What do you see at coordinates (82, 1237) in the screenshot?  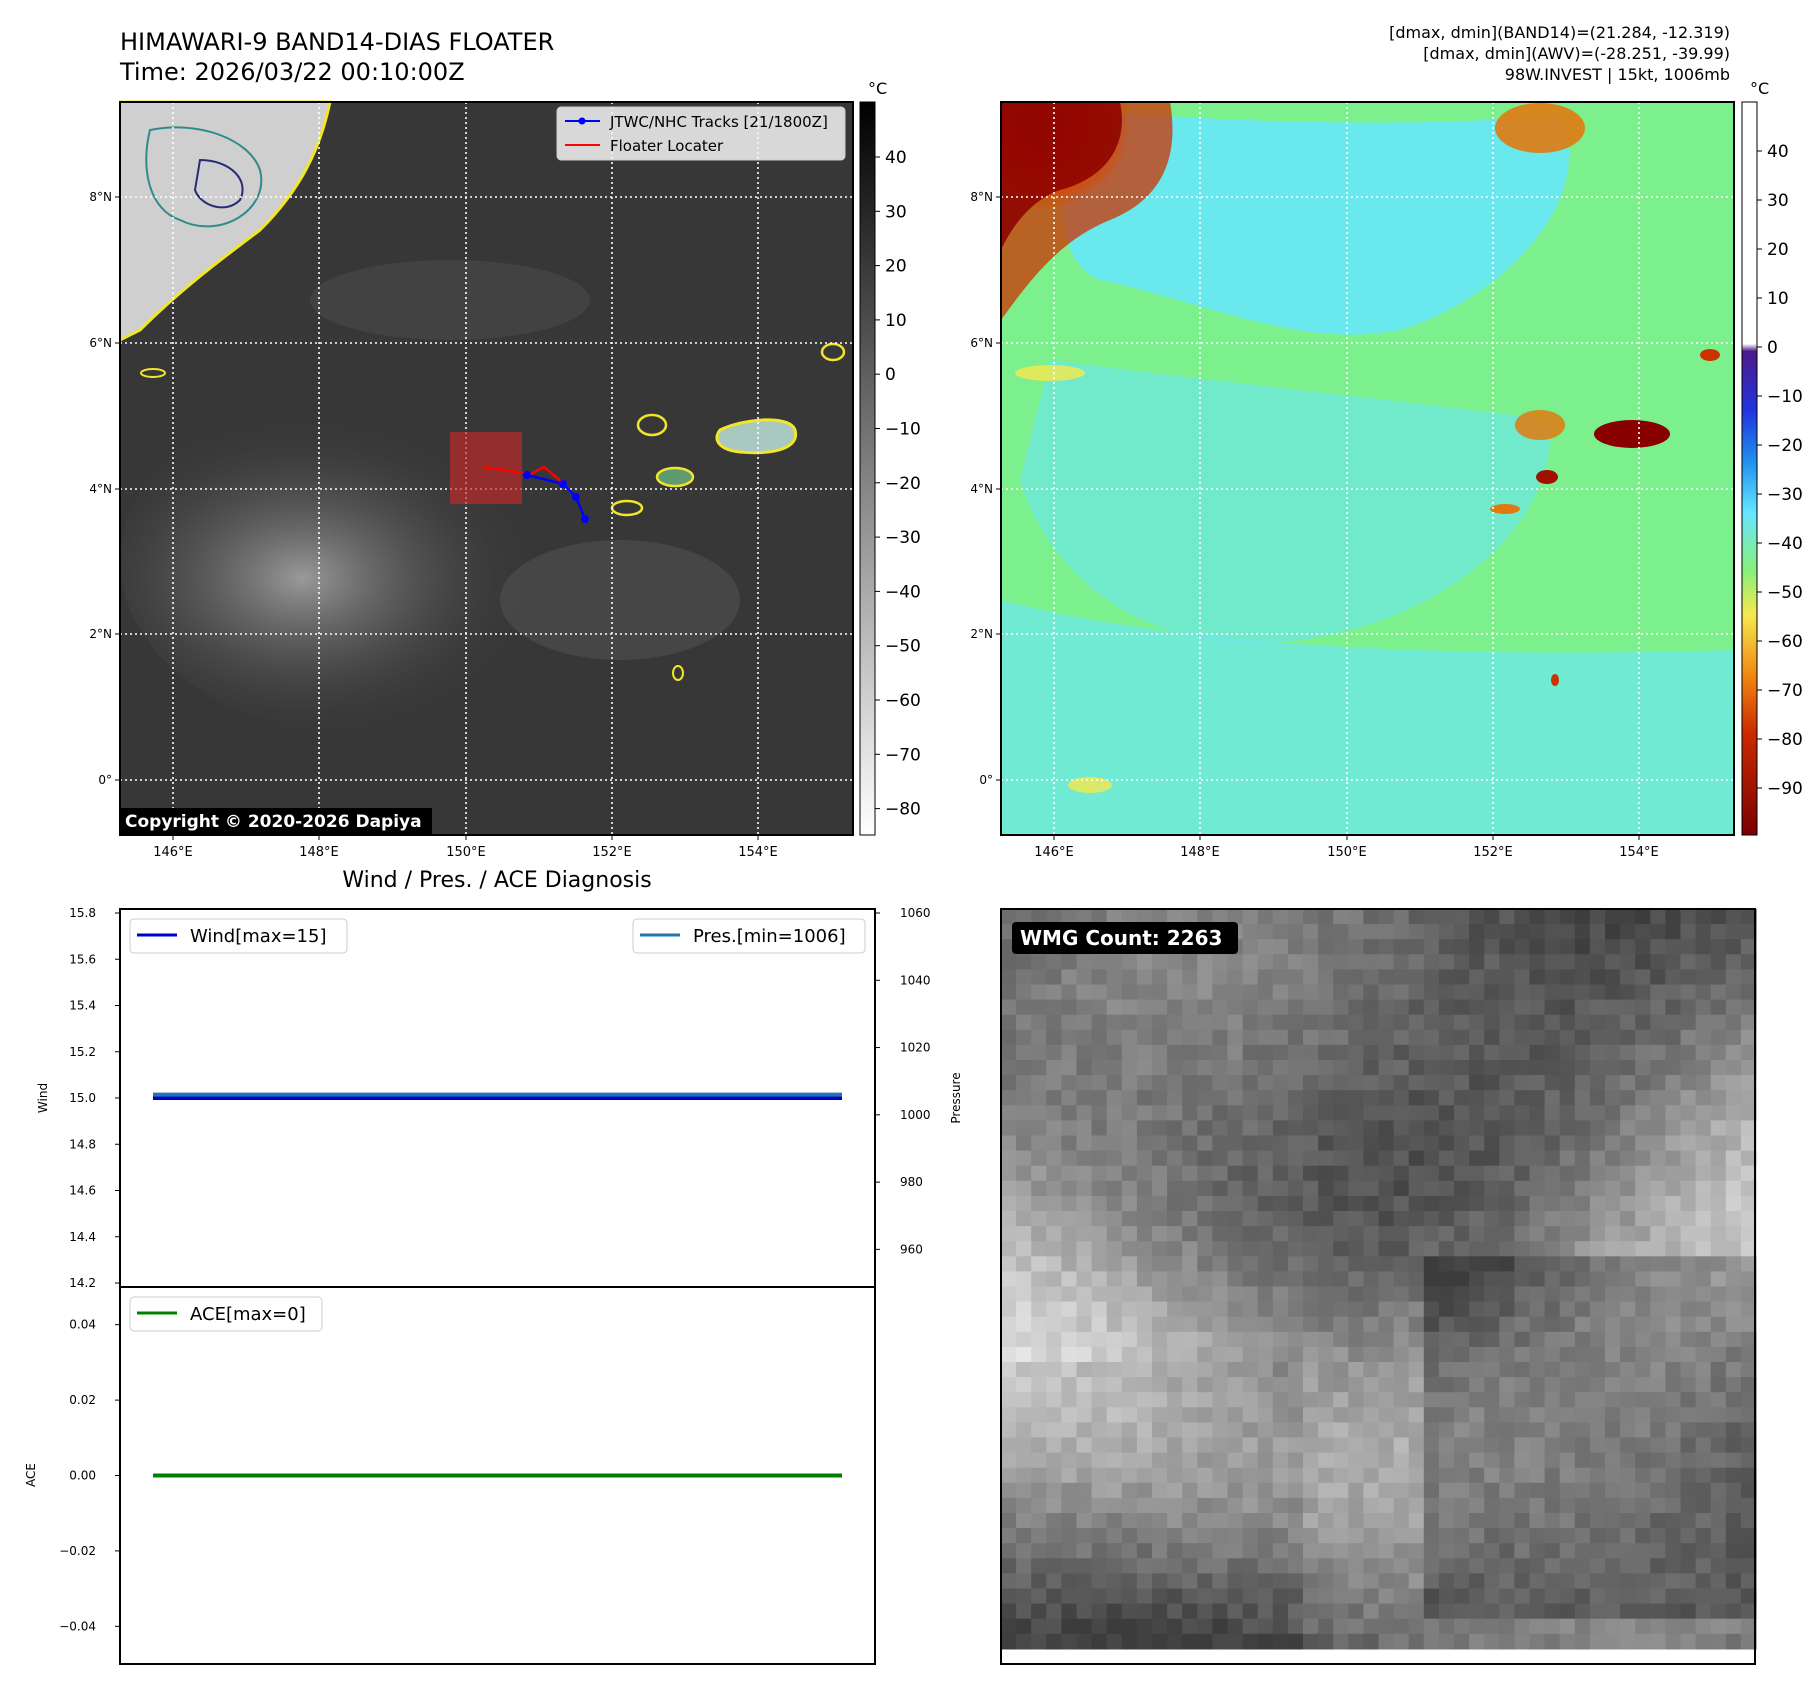 I see `wind-tick-label: 14.4` at bounding box center [82, 1237].